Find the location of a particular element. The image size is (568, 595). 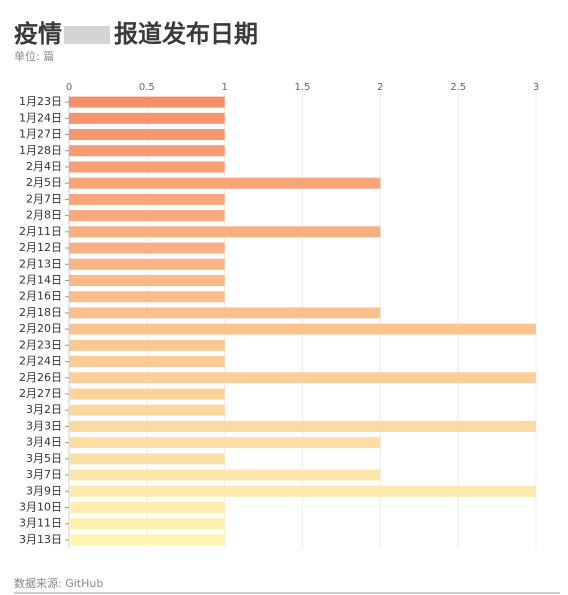

y-tick-label: 3月10日 is located at coordinates (40, 506).